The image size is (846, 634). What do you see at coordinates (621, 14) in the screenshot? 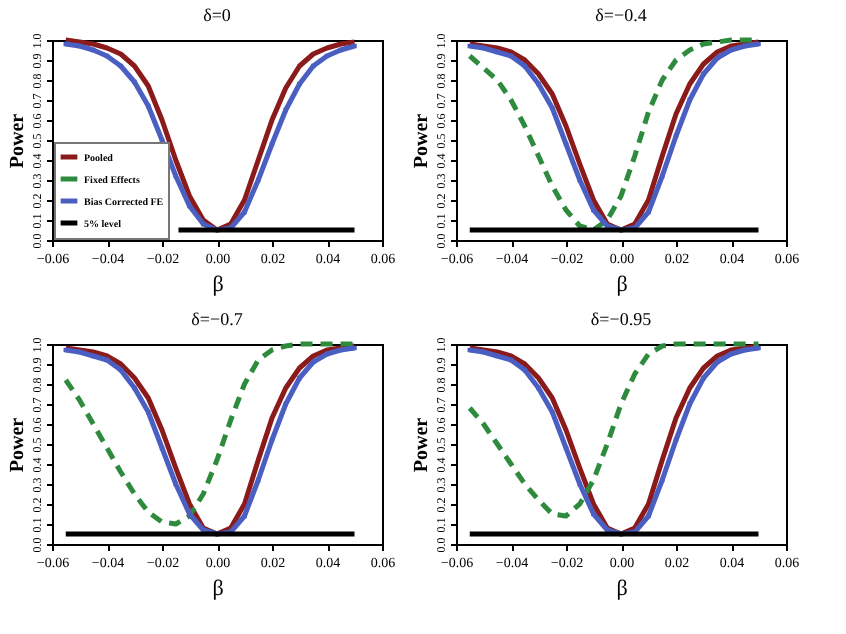
I see `chart-title: δ=−0.4` at bounding box center [621, 14].